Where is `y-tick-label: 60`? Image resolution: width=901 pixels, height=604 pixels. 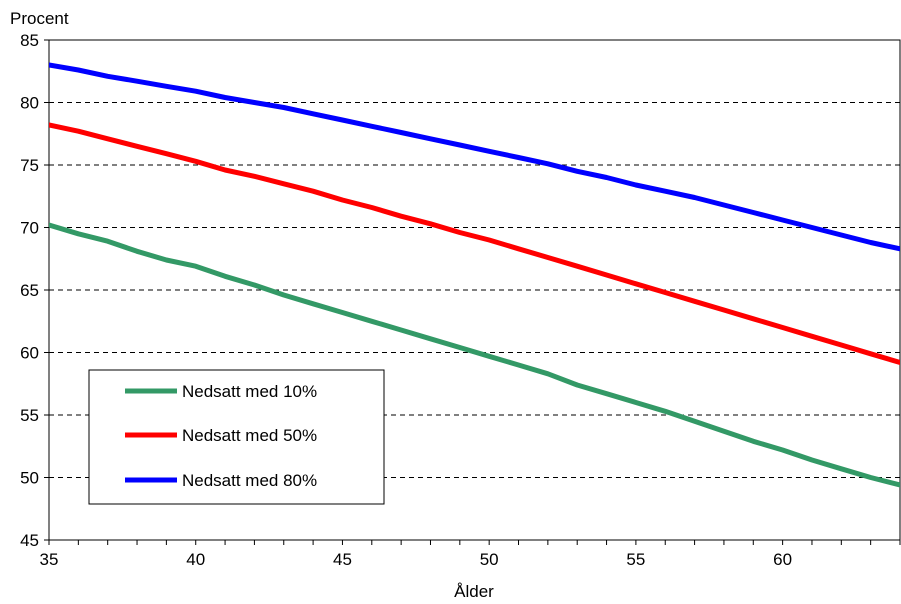 y-tick-label: 60 is located at coordinates (29, 353).